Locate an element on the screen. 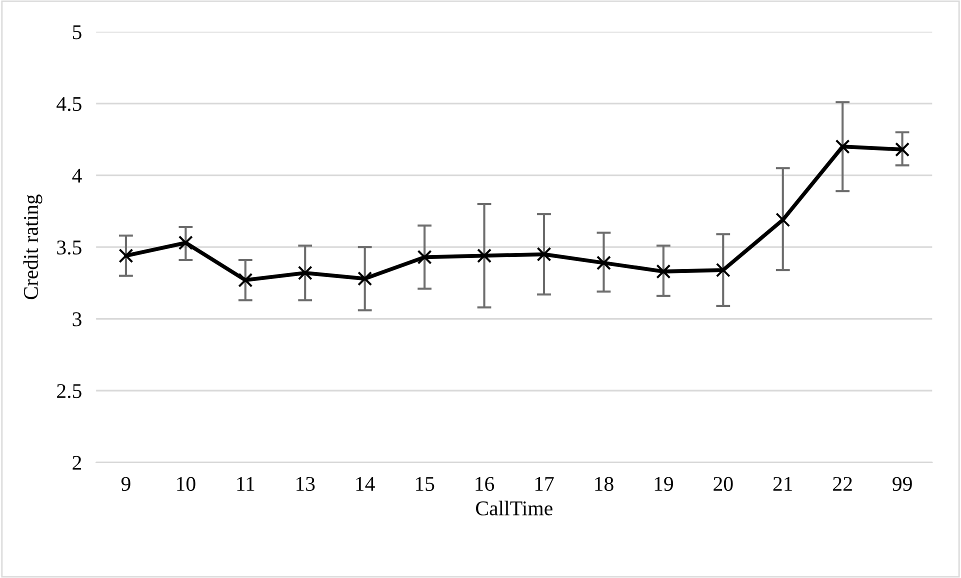 The image size is (961, 578). x-tick-label: 13 is located at coordinates (305, 483).